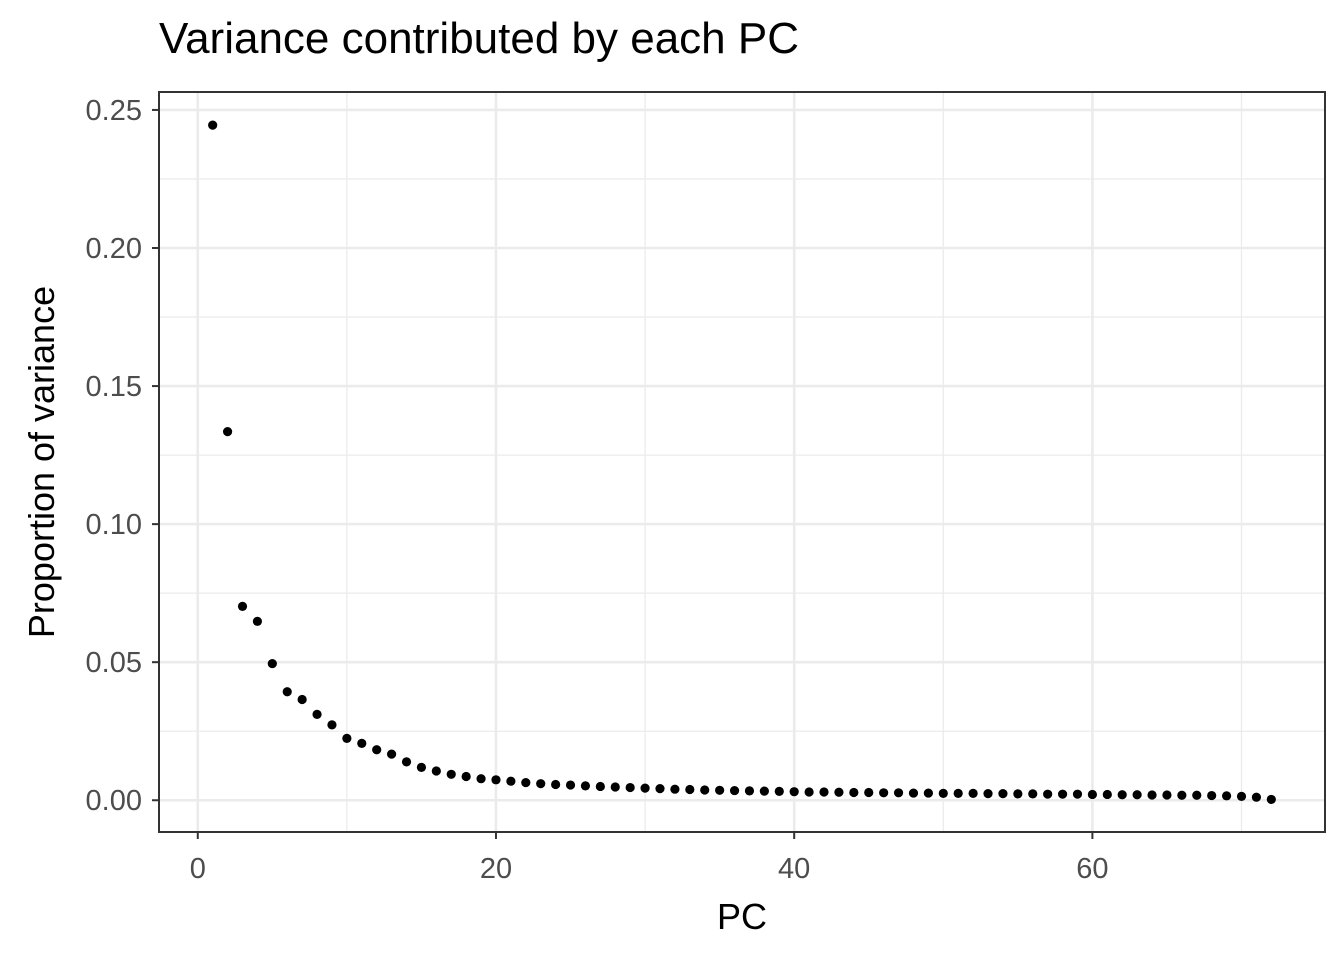 Image resolution: width=1344 pixels, height=960 pixels. Describe the element at coordinates (114, 387) in the screenshot. I see `y-tick-label: 0.15` at that location.